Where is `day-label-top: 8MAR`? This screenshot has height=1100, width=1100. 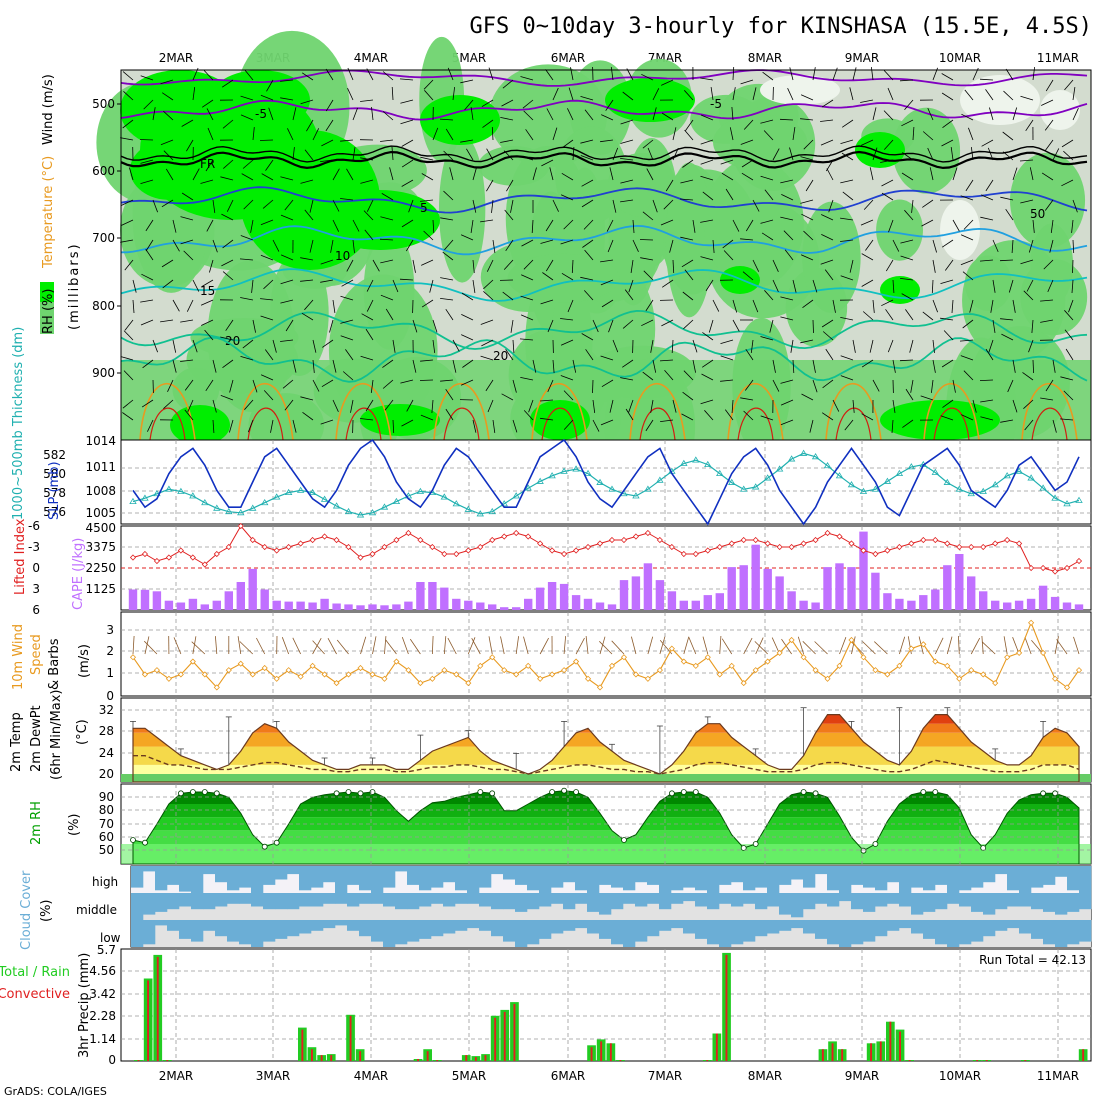 day-label-top: 8MAR is located at coordinates (765, 58).